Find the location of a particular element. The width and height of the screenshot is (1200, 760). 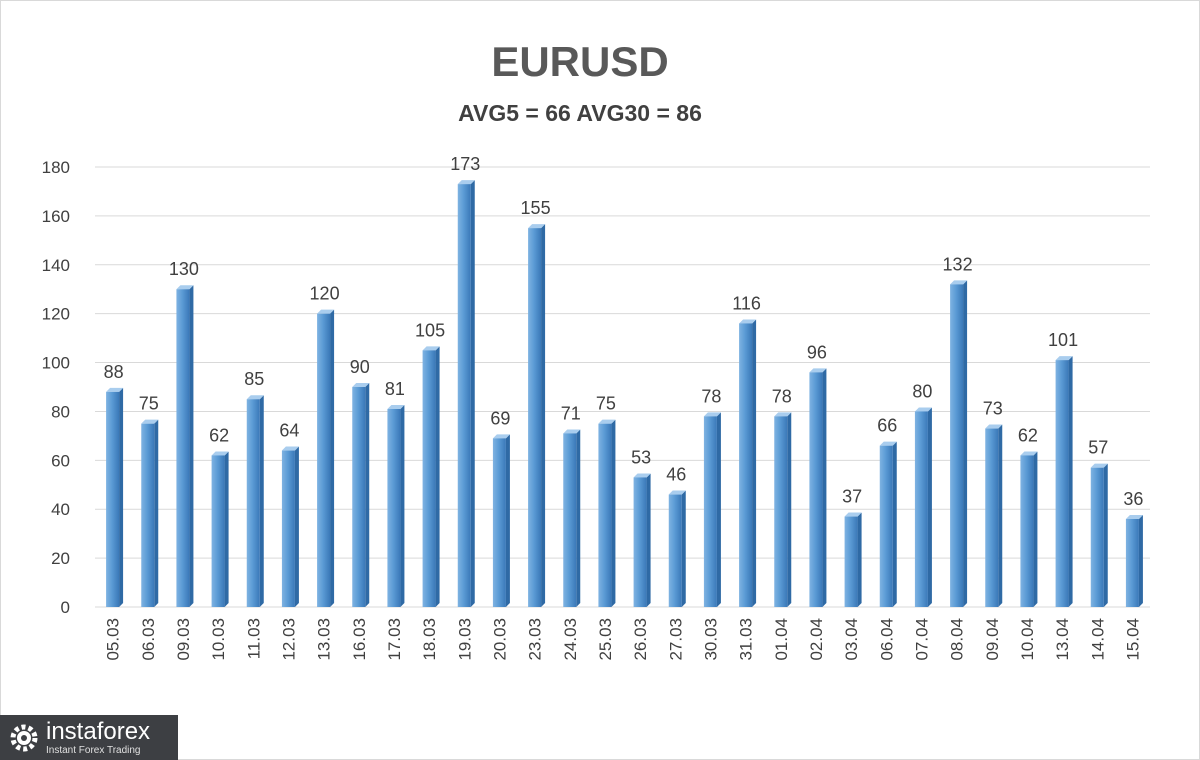

instaforex-watermark: instaforex Instant Forex Trading is located at coordinates (89, 737).